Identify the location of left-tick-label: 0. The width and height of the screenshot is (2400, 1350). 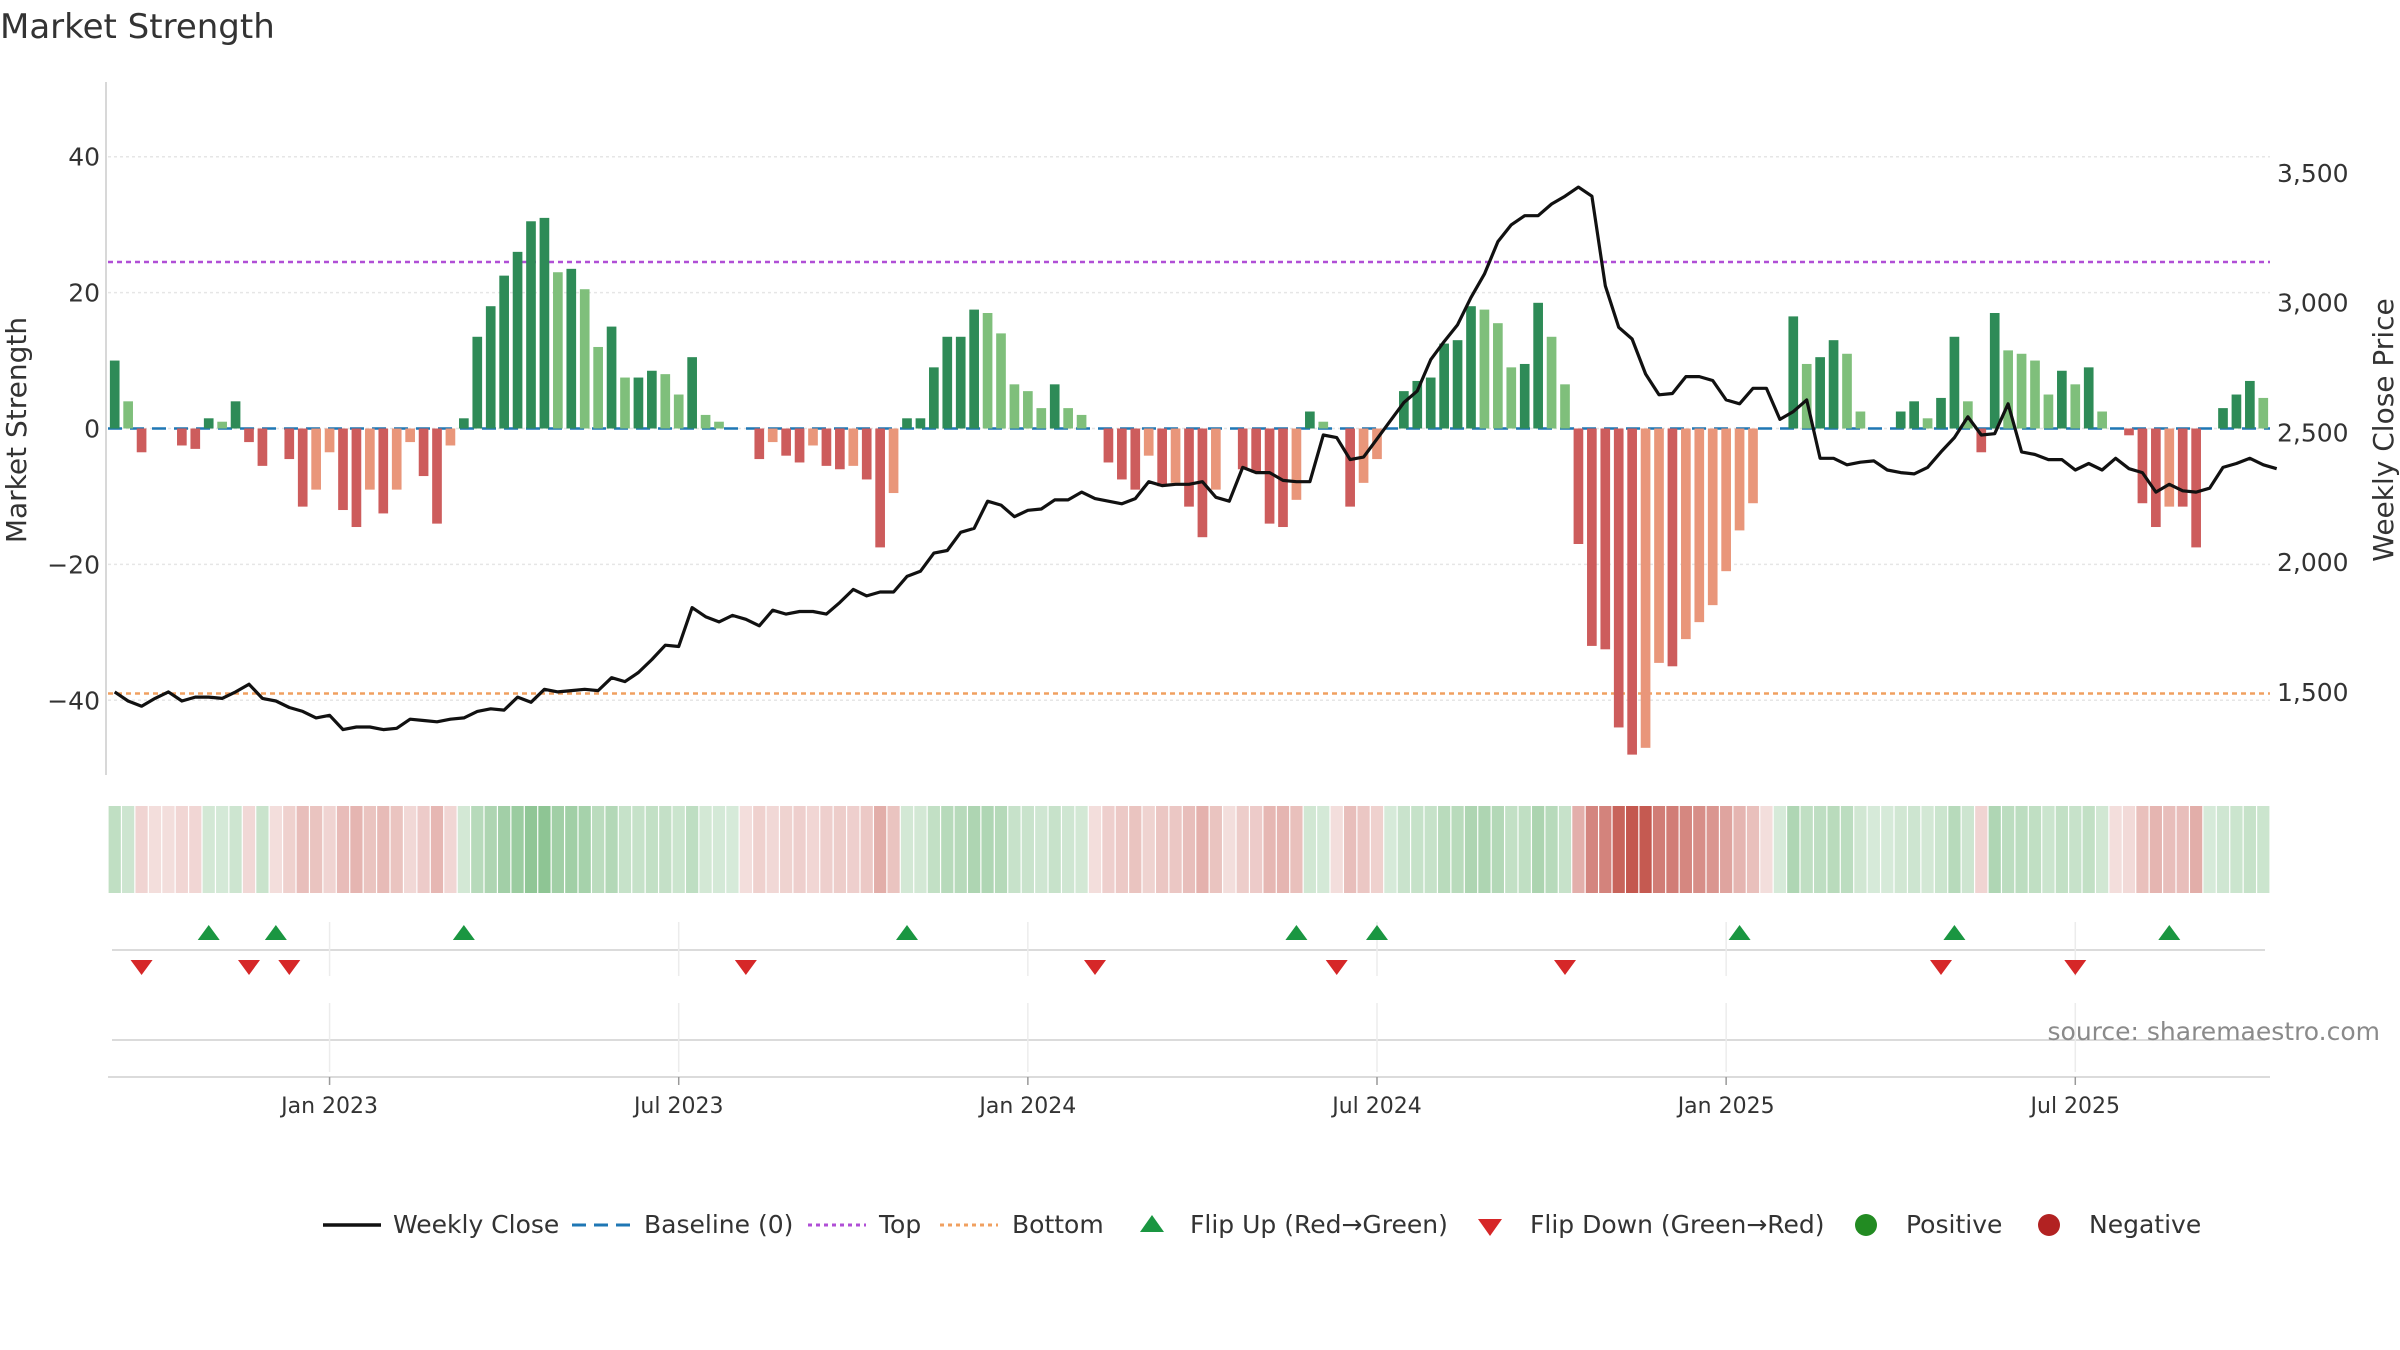
(92, 429).